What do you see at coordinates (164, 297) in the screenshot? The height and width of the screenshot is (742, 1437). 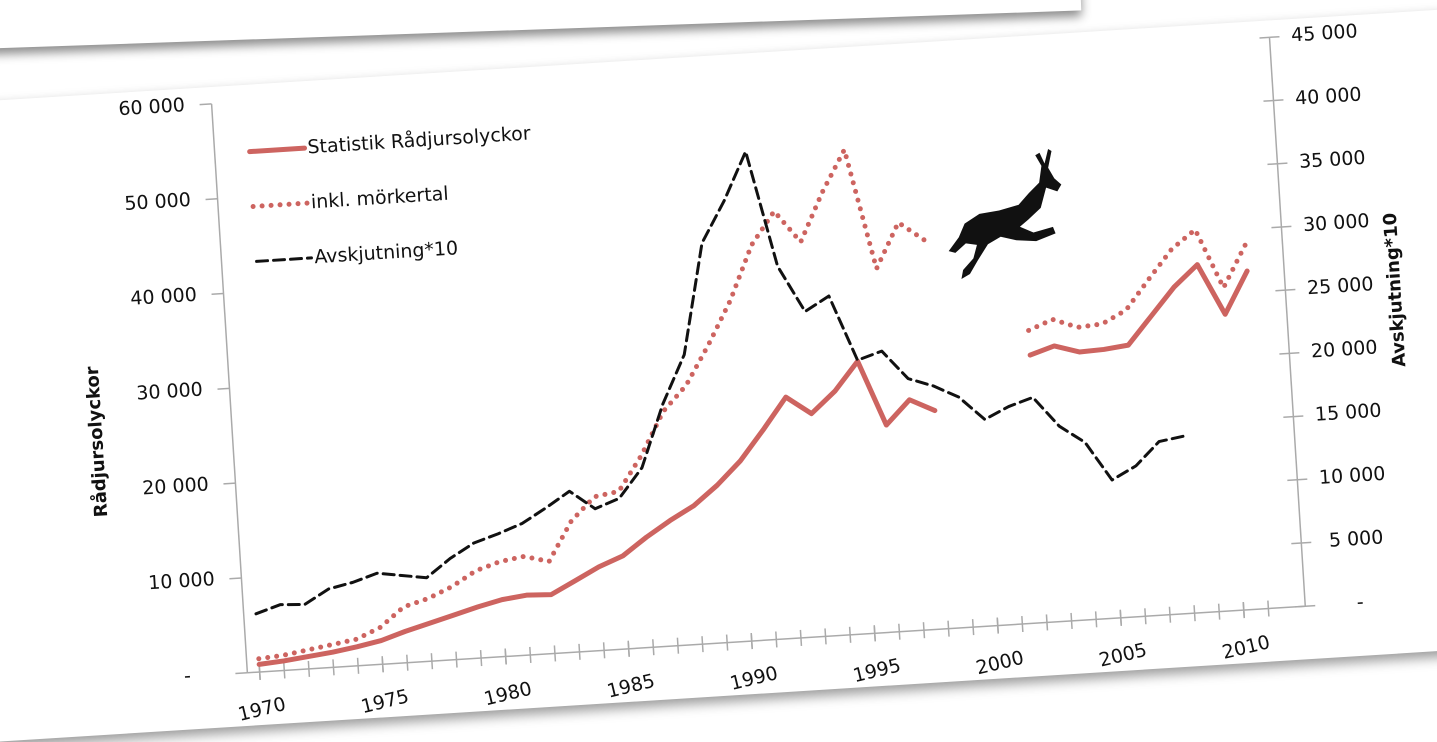 I see `y-tick-label: 40 000` at bounding box center [164, 297].